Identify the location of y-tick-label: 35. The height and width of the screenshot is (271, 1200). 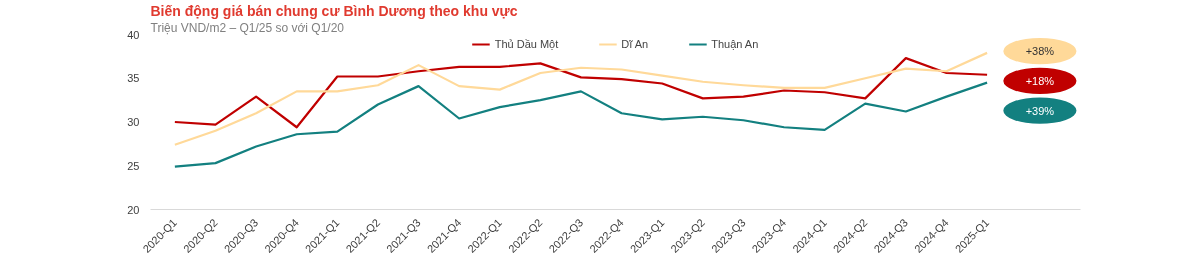
(133, 78).